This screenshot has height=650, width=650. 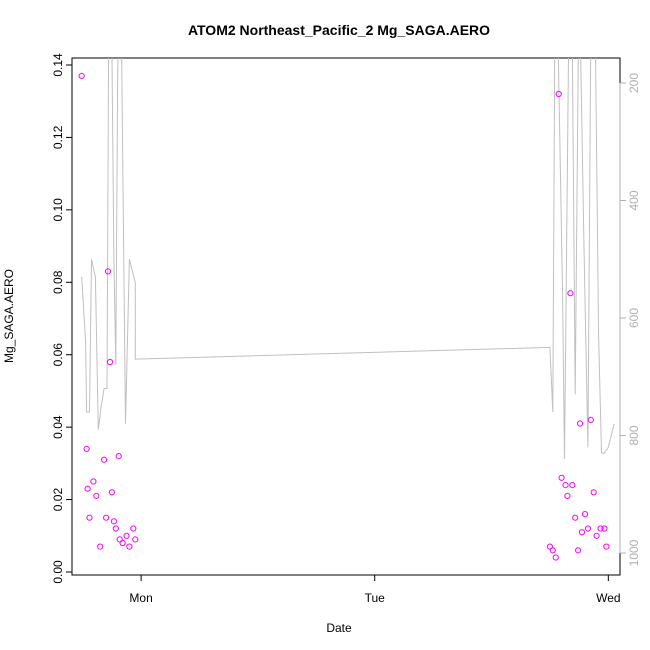 I want to click on x-tick-label: Wed, so click(x=608, y=598).